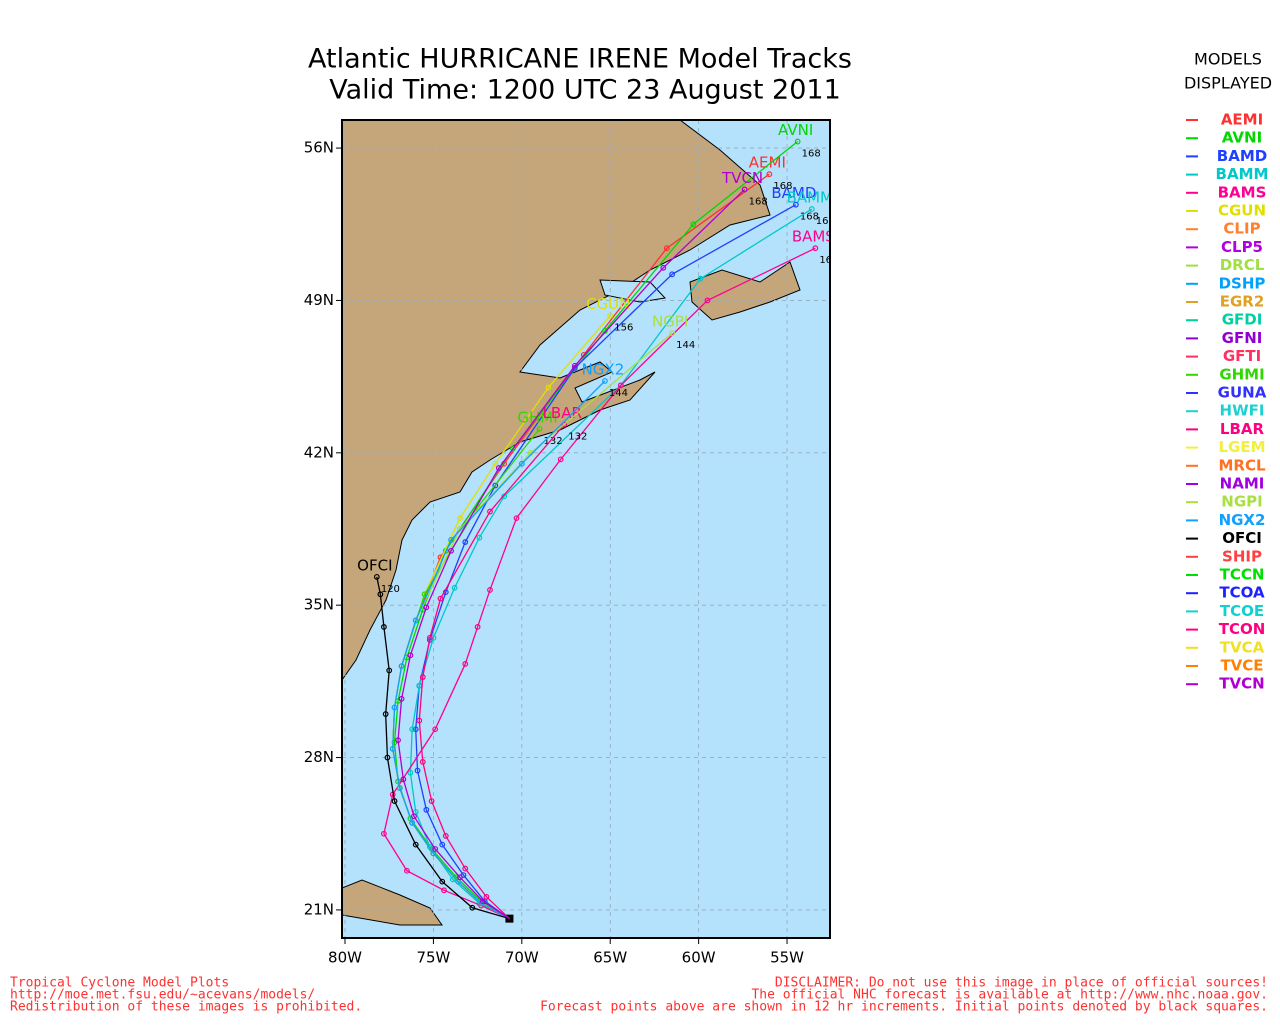  Describe the element at coordinates (1241, 666) in the screenshot. I see `legend-entry: TVCE` at that location.